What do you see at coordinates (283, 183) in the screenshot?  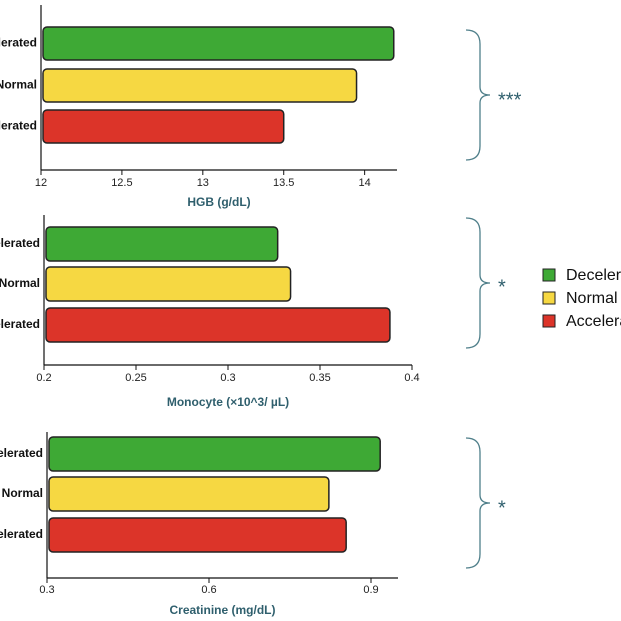 I see `x-tick-label: 13.5` at bounding box center [283, 183].